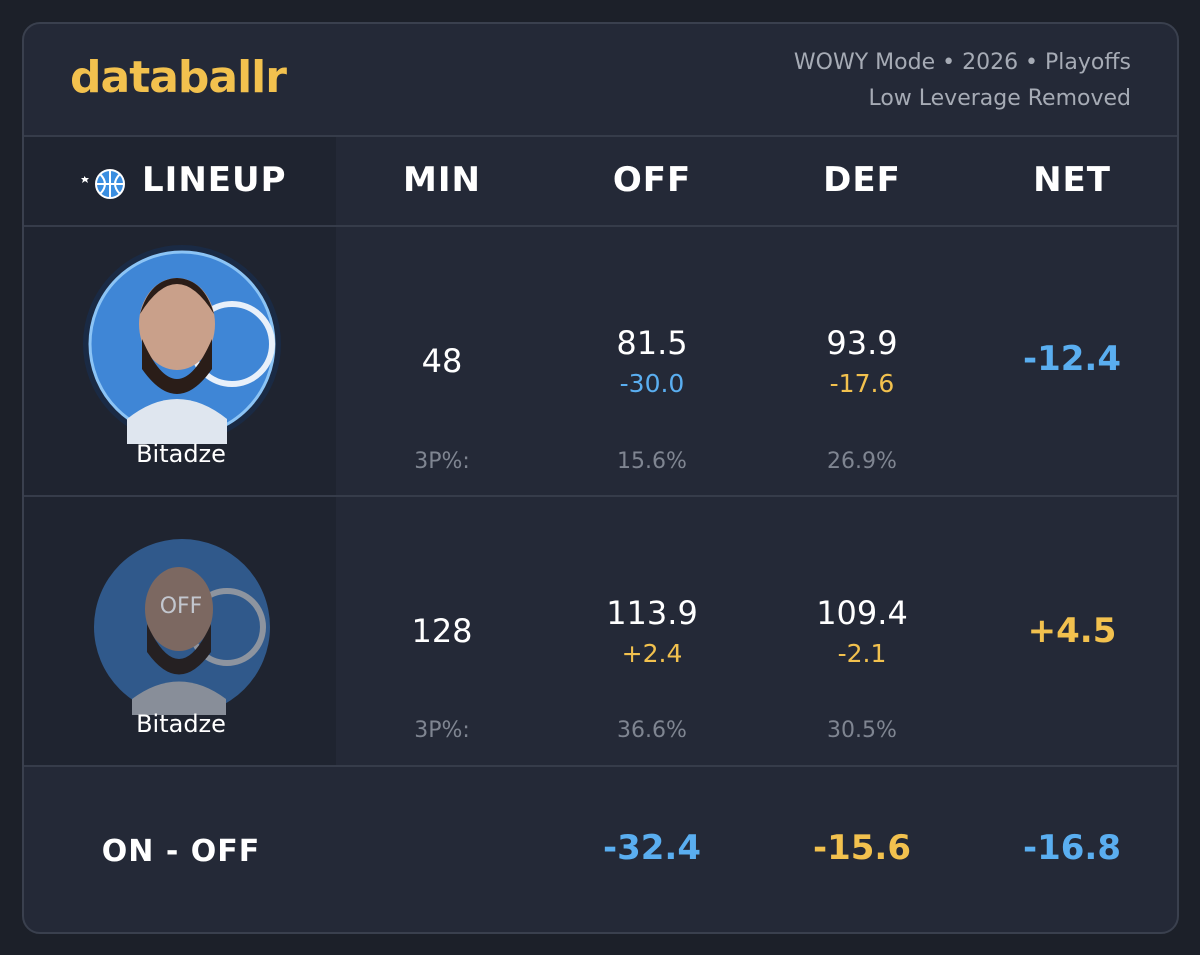 The width and height of the screenshot is (1200, 955). I want to click on column-header: DEF, so click(862, 180).